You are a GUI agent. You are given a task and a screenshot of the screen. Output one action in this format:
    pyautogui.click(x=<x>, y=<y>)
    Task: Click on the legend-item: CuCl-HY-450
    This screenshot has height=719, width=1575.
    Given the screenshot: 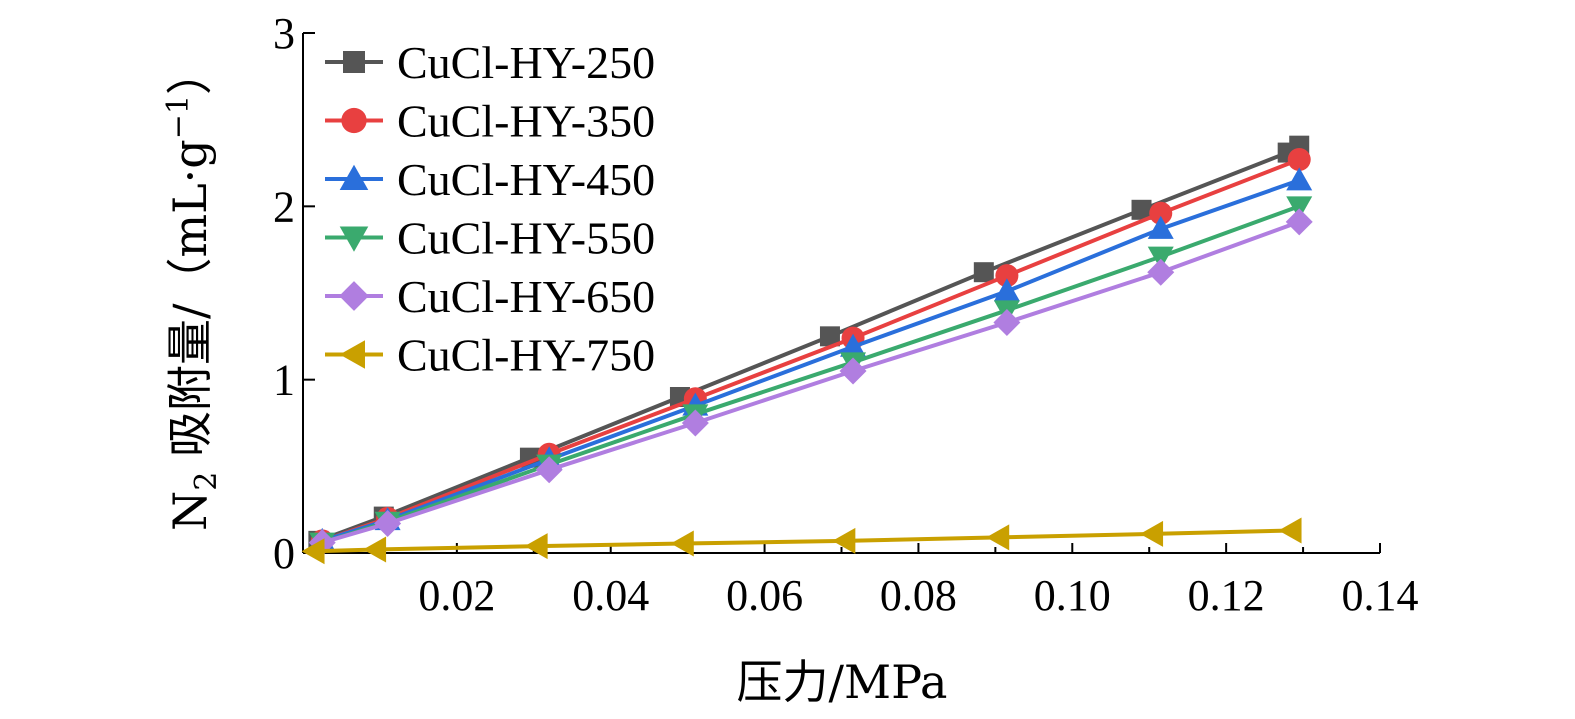 What is the action you would take?
    pyautogui.click(x=490, y=179)
    